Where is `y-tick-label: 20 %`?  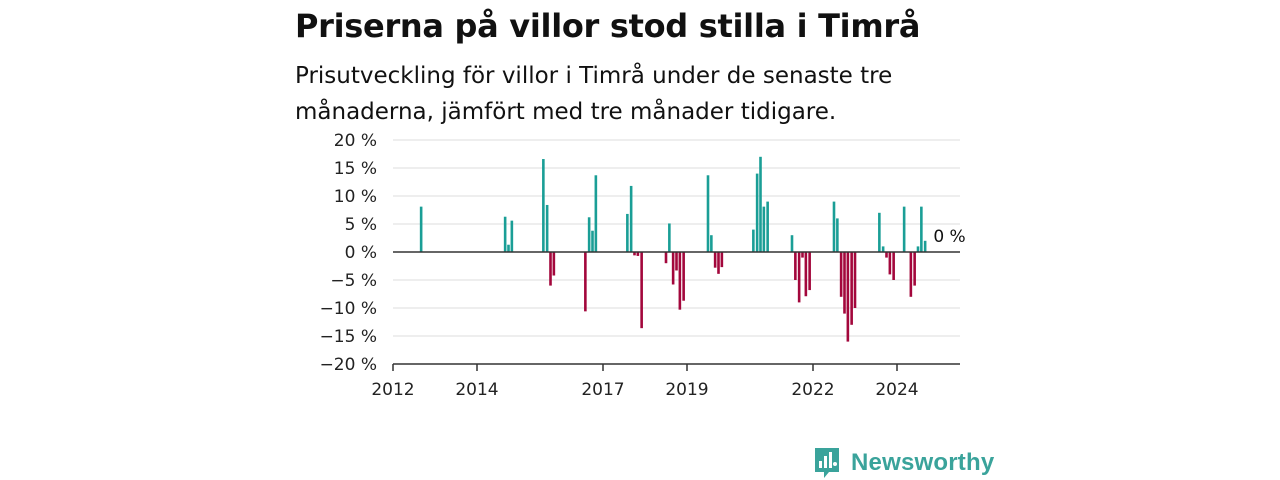 y-tick-label: 20 % is located at coordinates (355, 141).